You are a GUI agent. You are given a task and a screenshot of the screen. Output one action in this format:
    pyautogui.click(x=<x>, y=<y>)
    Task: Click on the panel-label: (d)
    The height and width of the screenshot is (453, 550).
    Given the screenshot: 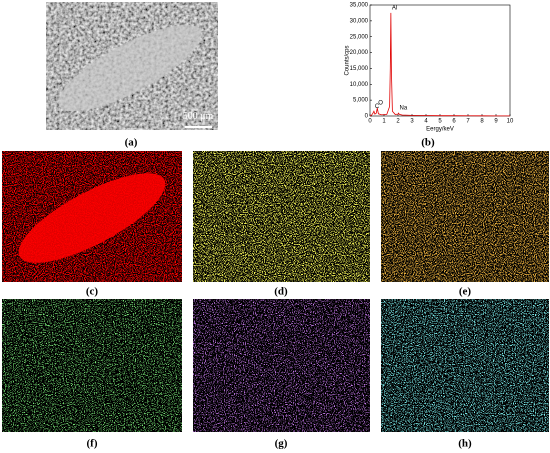 What is the action you would take?
    pyautogui.click(x=281, y=292)
    